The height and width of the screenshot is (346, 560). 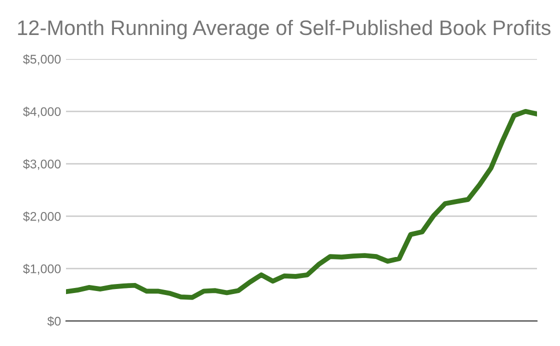 What do you see at coordinates (42, 112) in the screenshot?
I see `y-tick-label: $4,000` at bounding box center [42, 112].